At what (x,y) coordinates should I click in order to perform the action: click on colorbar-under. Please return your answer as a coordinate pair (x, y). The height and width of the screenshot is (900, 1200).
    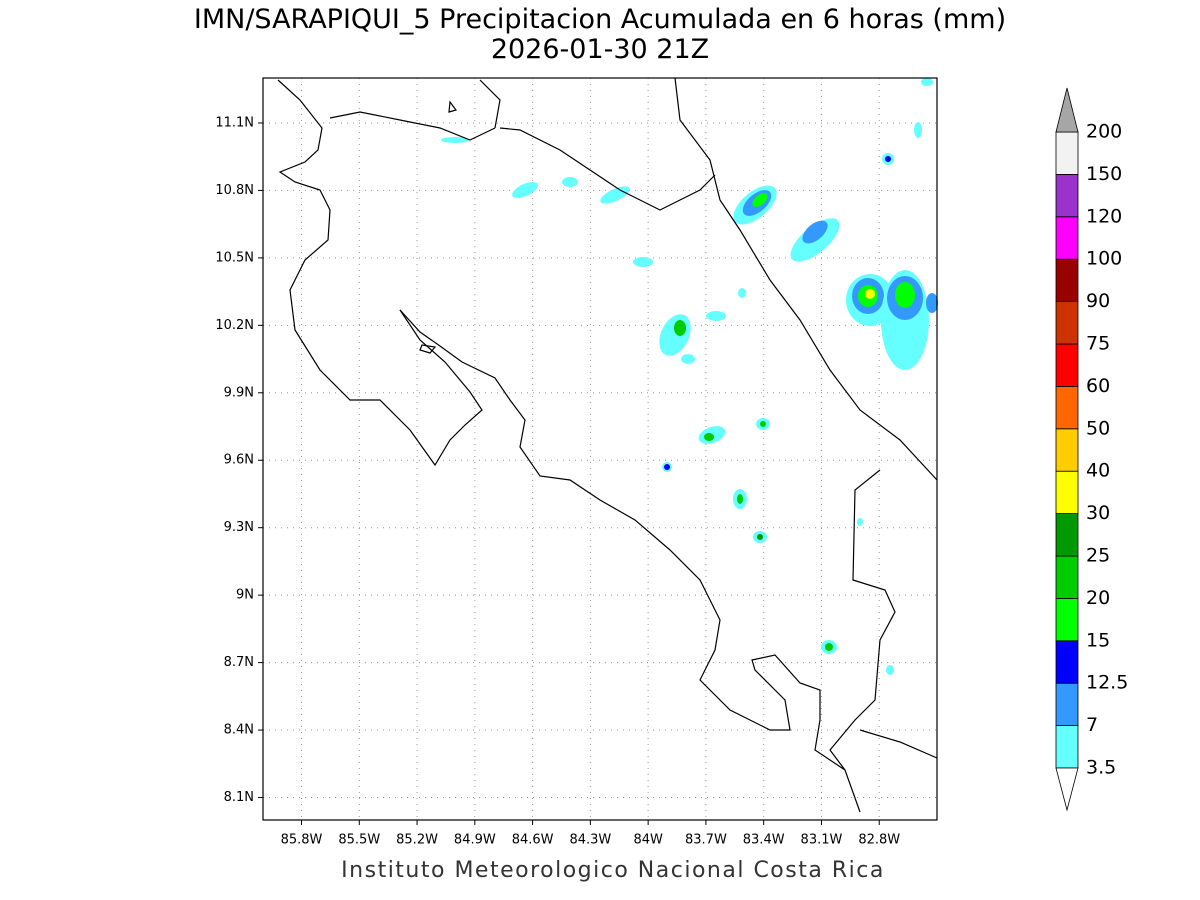
    Looking at the image, I should click on (1067, 789).